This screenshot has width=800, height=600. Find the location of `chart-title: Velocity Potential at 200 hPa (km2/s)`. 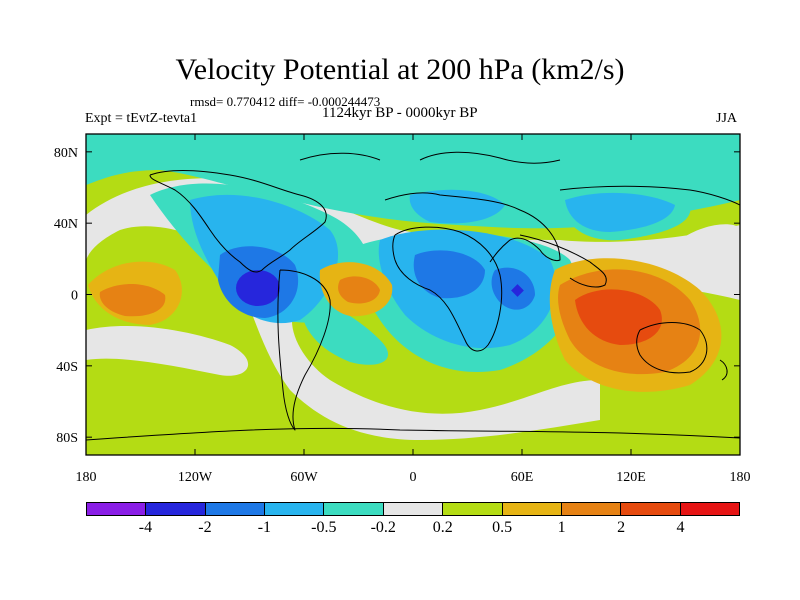

chart-title: Velocity Potential at 200 hPa (km2/s) is located at coordinates (400, 69).